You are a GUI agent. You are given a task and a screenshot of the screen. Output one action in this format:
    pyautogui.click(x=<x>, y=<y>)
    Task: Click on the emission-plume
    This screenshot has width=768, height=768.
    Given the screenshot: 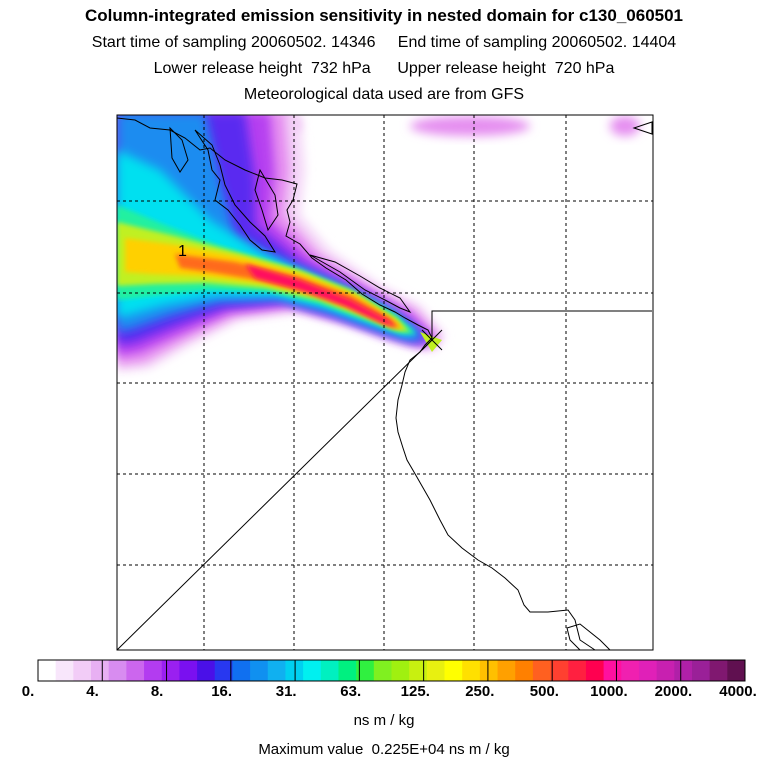 What is the action you would take?
    pyautogui.click(x=281, y=243)
    